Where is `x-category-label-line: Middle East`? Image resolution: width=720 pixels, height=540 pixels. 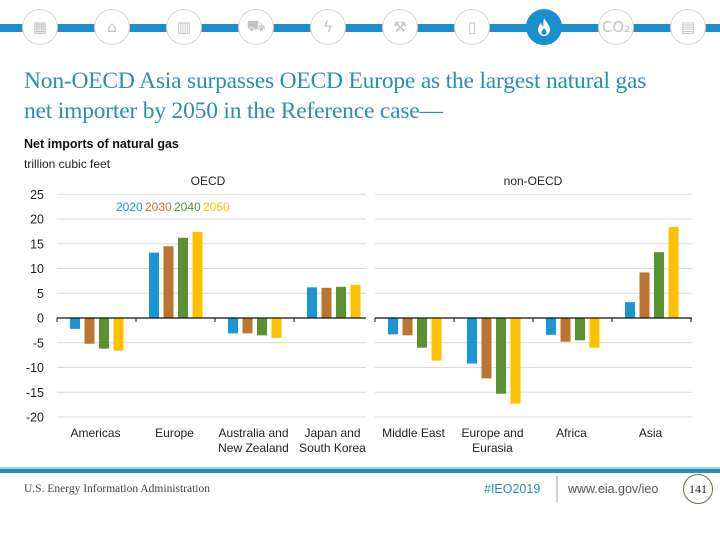
x-category-label-line: Middle East is located at coordinates (413, 433).